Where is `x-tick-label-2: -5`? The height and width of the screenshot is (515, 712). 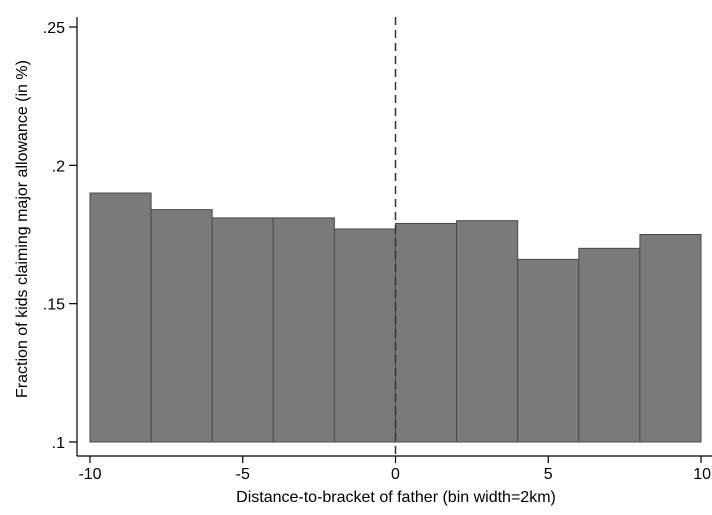 x-tick-label-2: -5 is located at coordinates (243, 474).